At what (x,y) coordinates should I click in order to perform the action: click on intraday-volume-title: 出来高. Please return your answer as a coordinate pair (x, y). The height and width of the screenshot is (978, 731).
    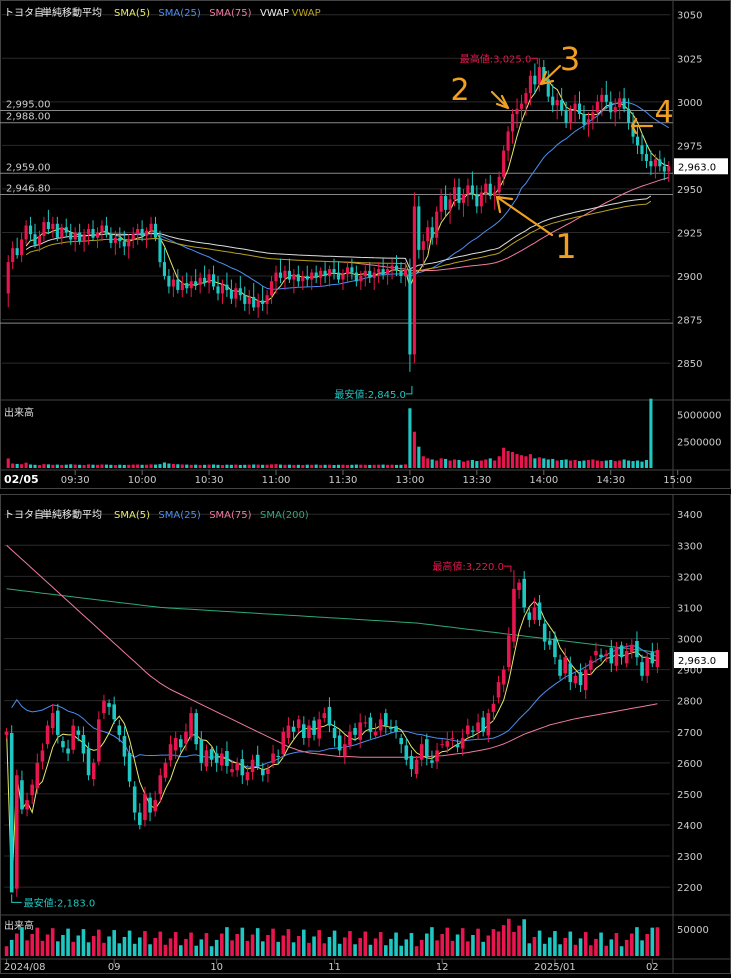
    Looking at the image, I should click on (19, 412).